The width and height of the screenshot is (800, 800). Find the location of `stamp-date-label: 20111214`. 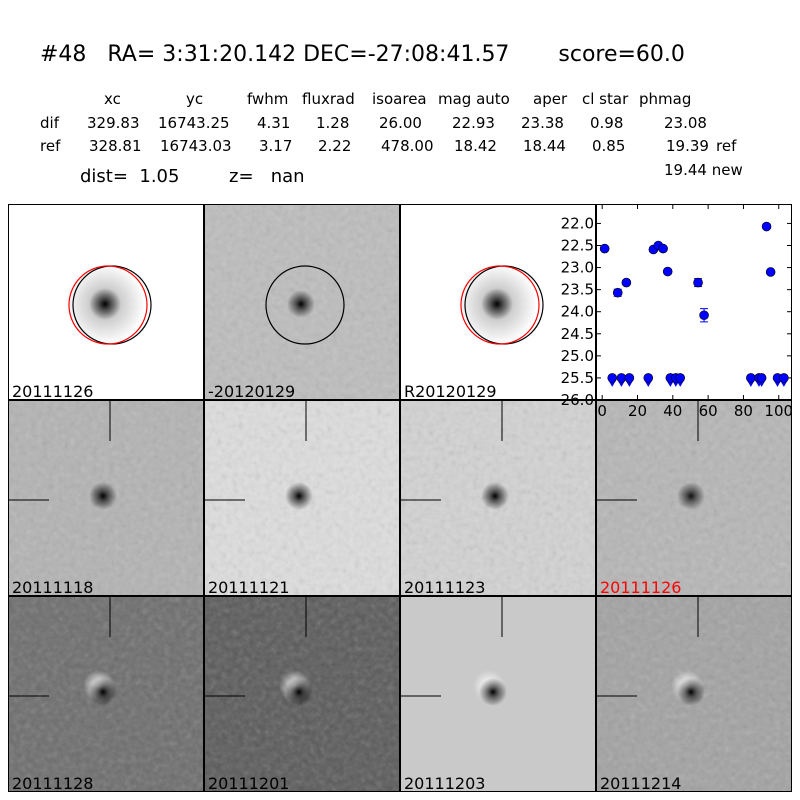

stamp-date-label: 20111214 is located at coordinates (641, 783).